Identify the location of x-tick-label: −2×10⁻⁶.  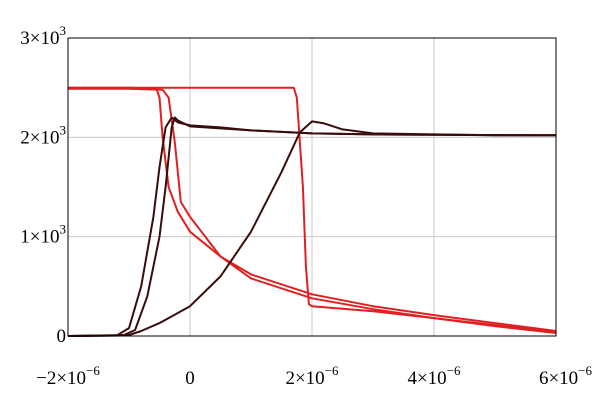
(68, 376).